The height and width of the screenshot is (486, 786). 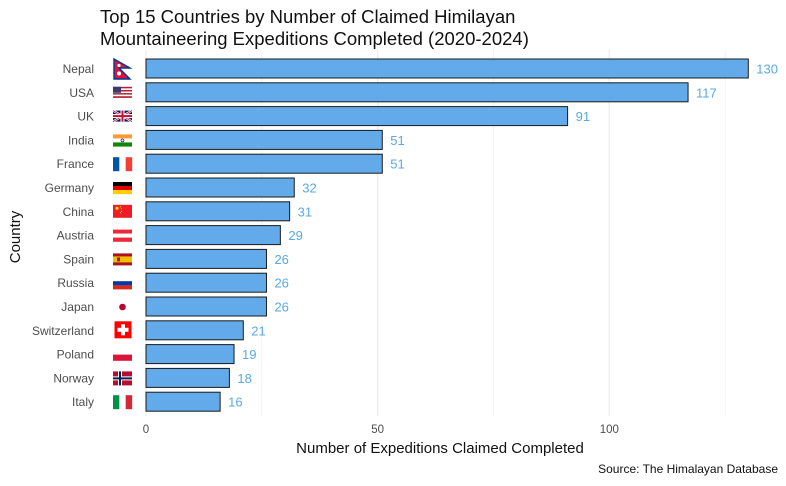 I want to click on bar-italy, so click(x=183, y=401).